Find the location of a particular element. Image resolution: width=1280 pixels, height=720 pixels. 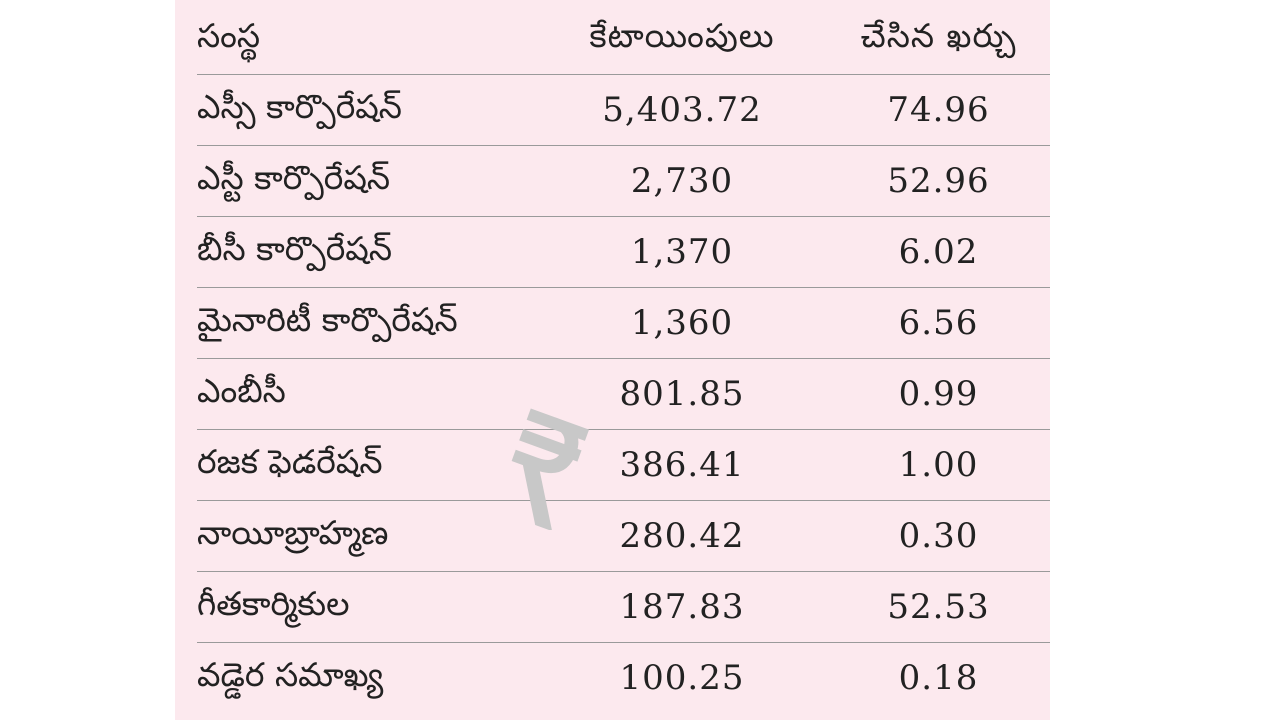

table-row: నాయీబ్రాహ్మణ 280.42 0.30 is located at coordinates (623, 536).